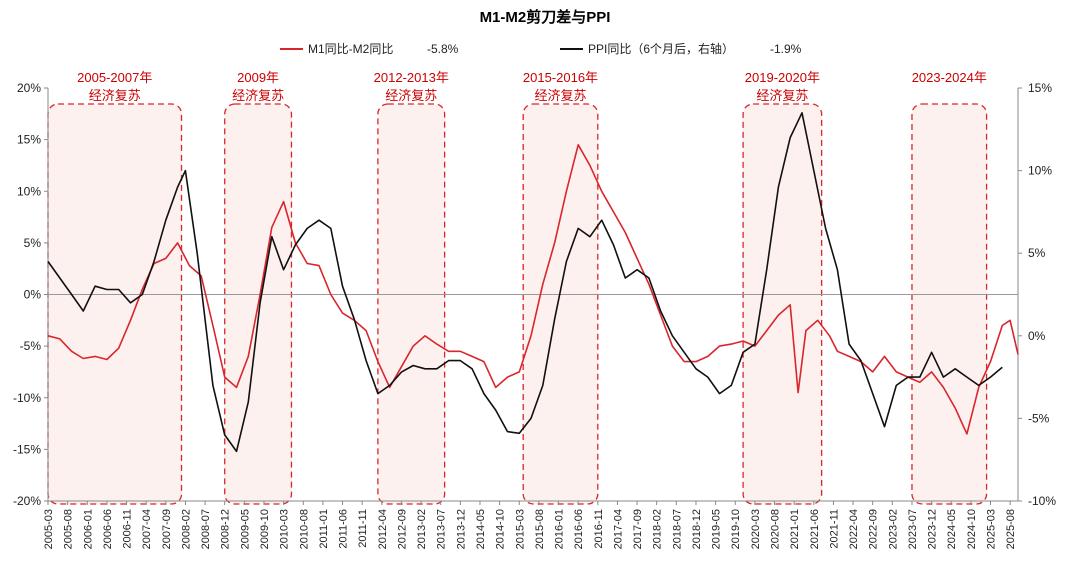 This screenshot has height=566, width=1080. Describe the element at coordinates (344, 529) in the screenshot. I see `x-tick-label: 2011-06` at that location.